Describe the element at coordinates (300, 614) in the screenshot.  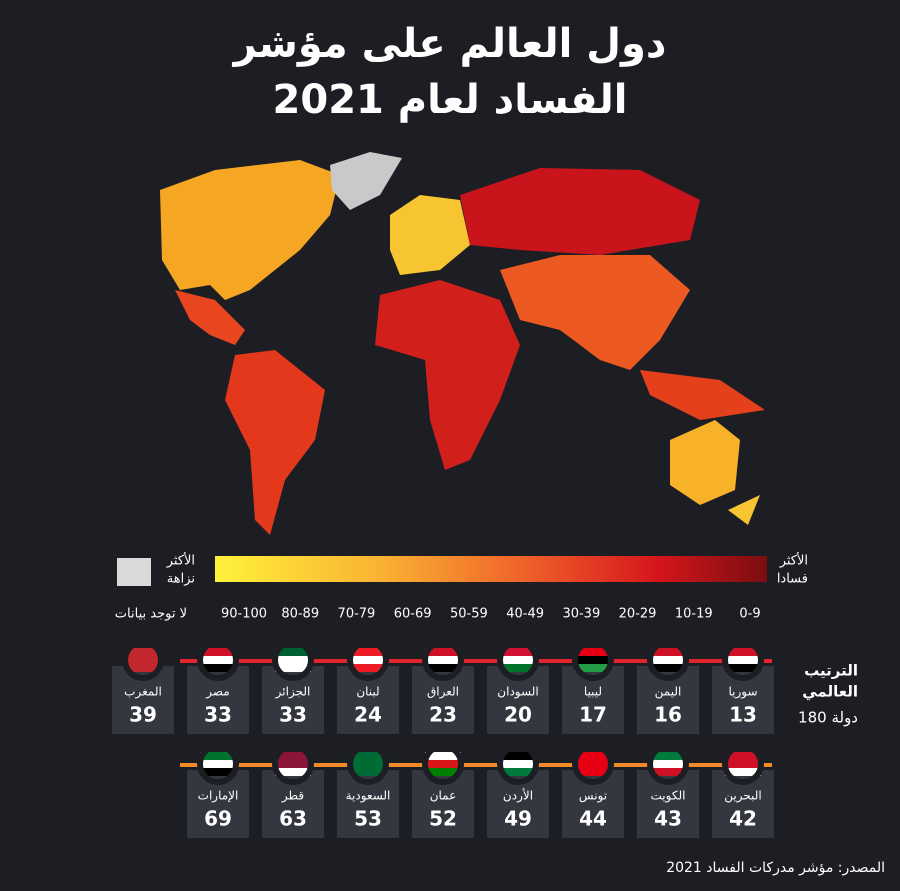
I see `range-label: 80-89` at that location.